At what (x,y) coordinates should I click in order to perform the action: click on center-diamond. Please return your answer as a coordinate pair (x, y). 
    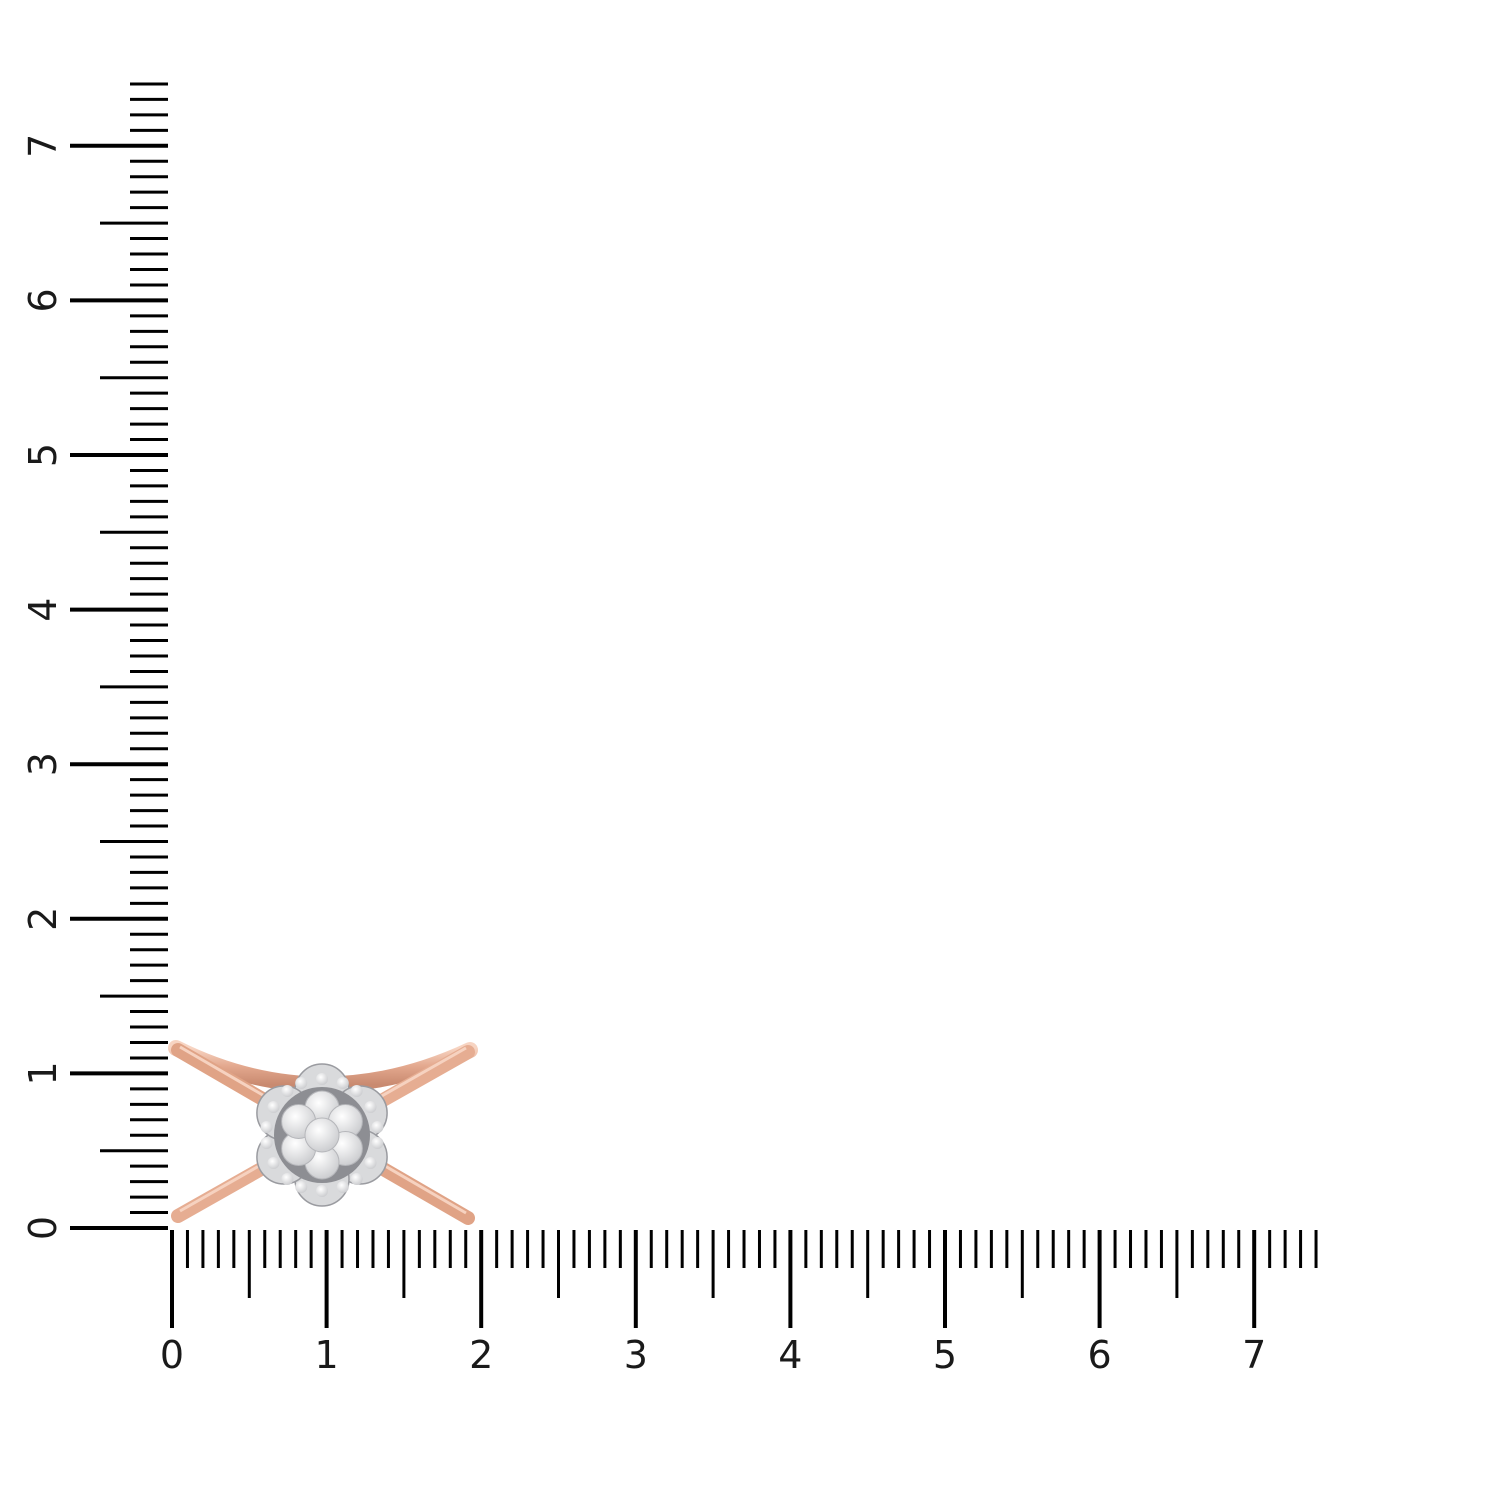
    Looking at the image, I should click on (322, 1135).